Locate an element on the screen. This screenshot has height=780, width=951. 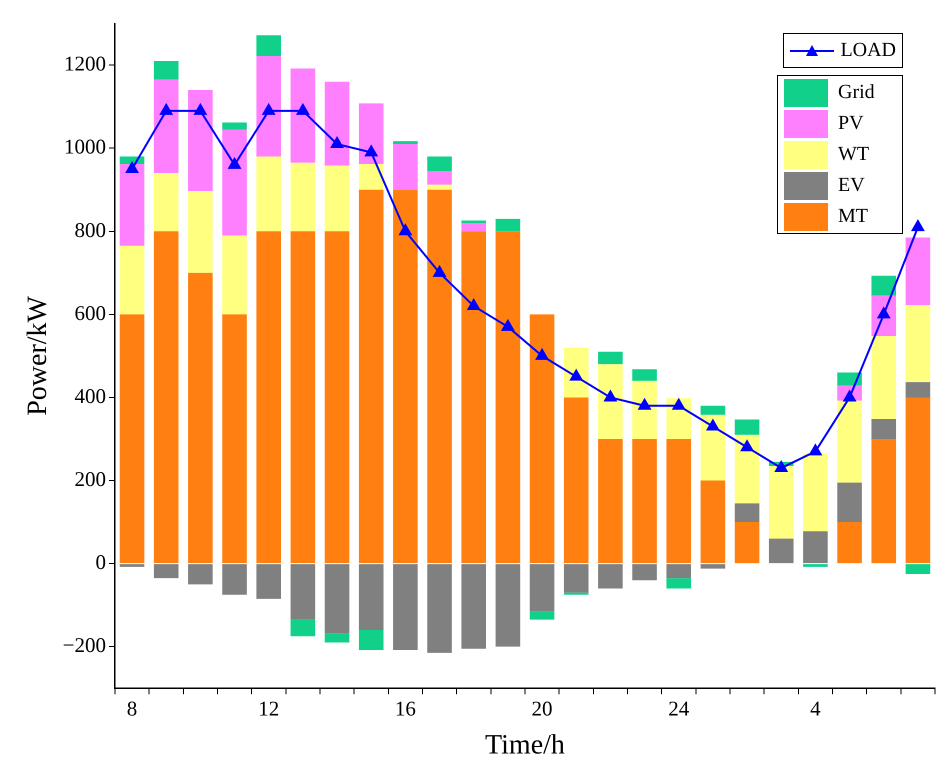
x-tick-label: 12 is located at coordinates (269, 708).